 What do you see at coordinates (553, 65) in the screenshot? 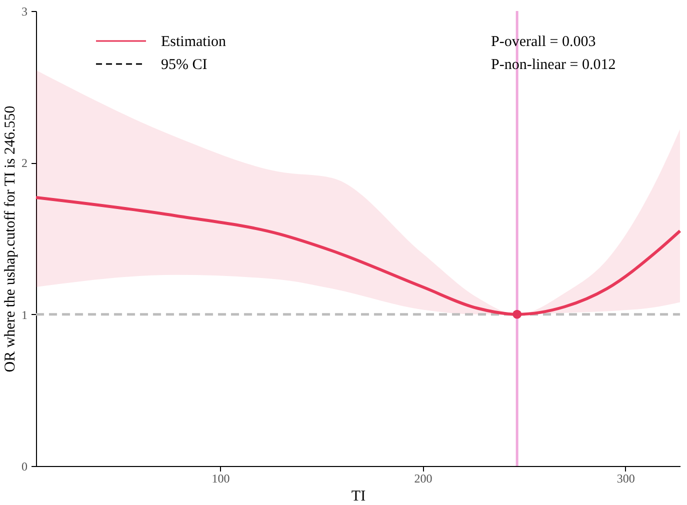
I see `annotation: P-non-linear = 0.012` at bounding box center [553, 65].